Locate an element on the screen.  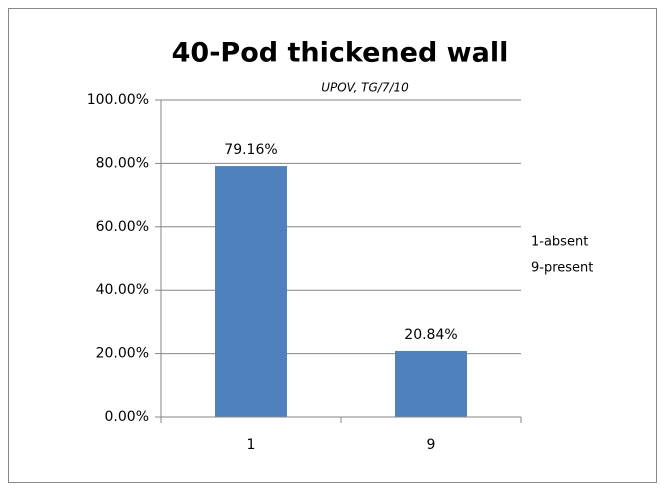
y-tick-label: 60.00% is located at coordinates (122, 227).